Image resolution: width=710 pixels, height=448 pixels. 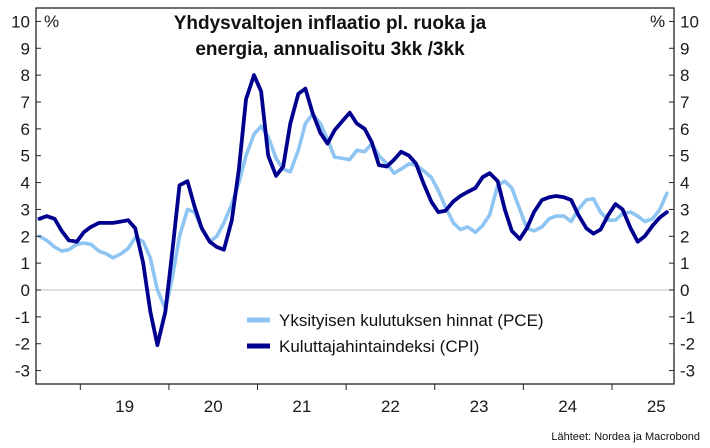 I want to click on y-tick-label-left: 1, so click(x=25, y=263).